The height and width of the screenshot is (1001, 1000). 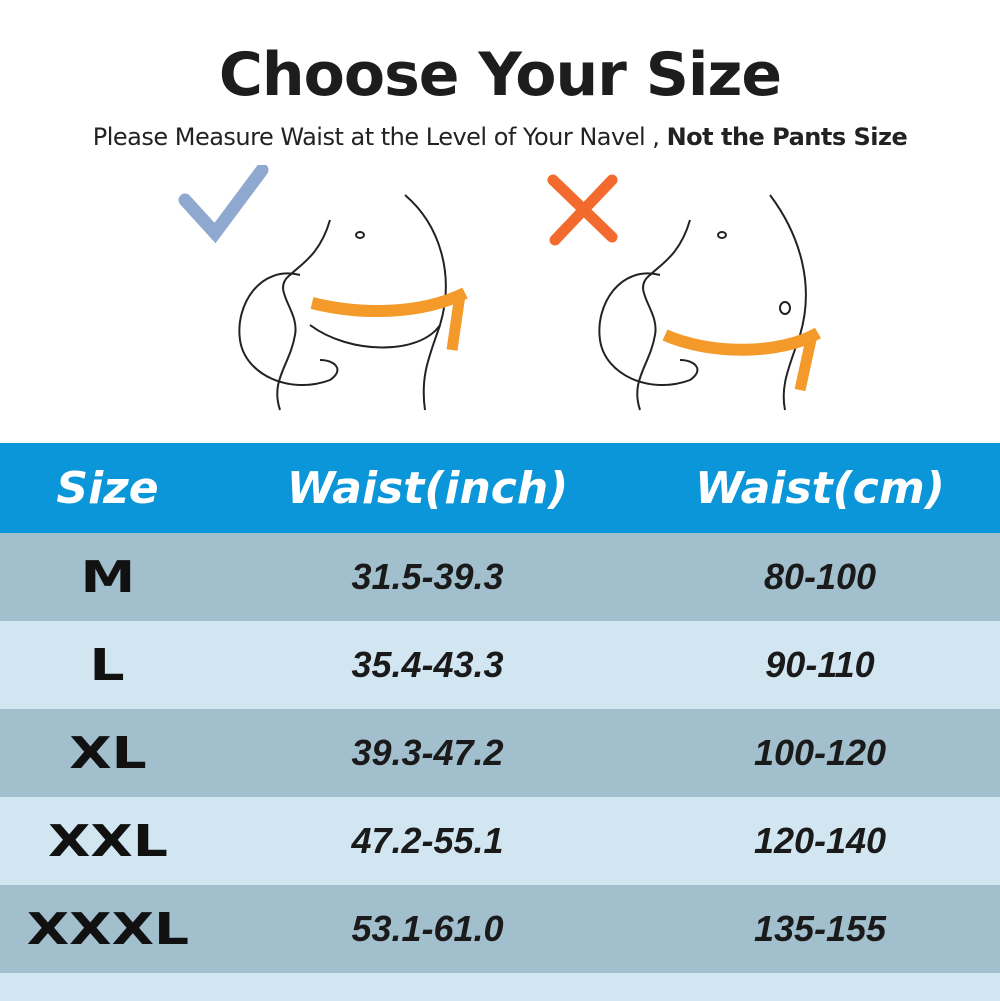 I want to click on waist-inch-cell: 47.2-55.1, so click(x=427, y=840).